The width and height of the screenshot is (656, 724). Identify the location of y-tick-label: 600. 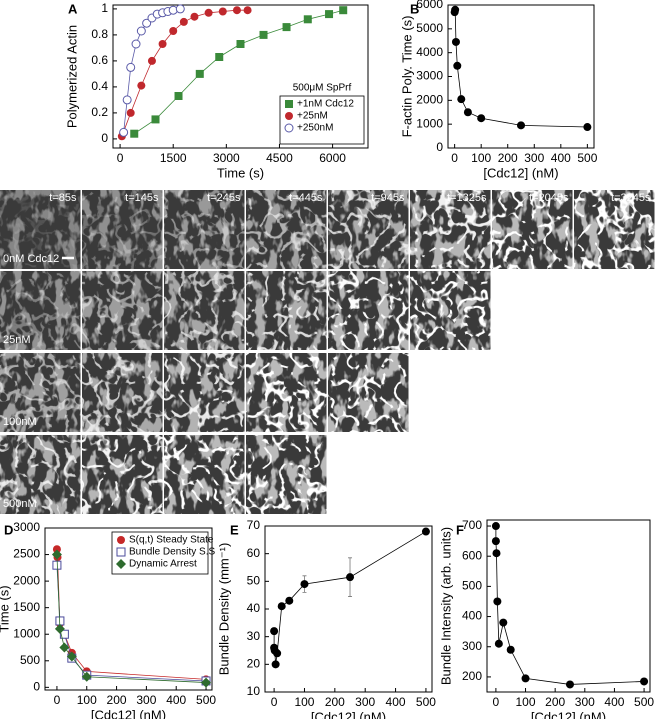
(472, 555).